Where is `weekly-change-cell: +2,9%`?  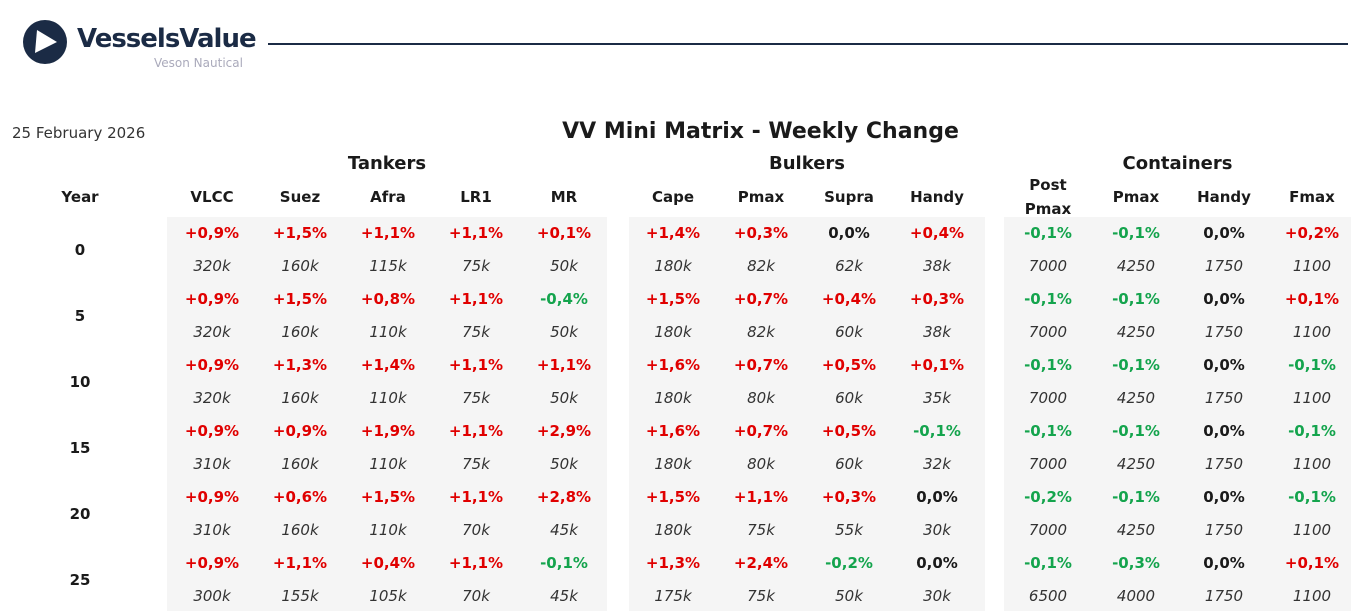
weekly-change-cell: +2,9% is located at coordinates (564, 431).